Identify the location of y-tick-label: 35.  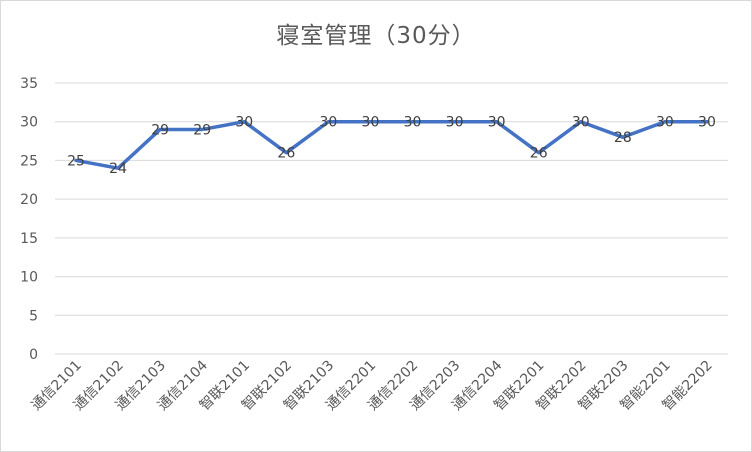
(29, 84).